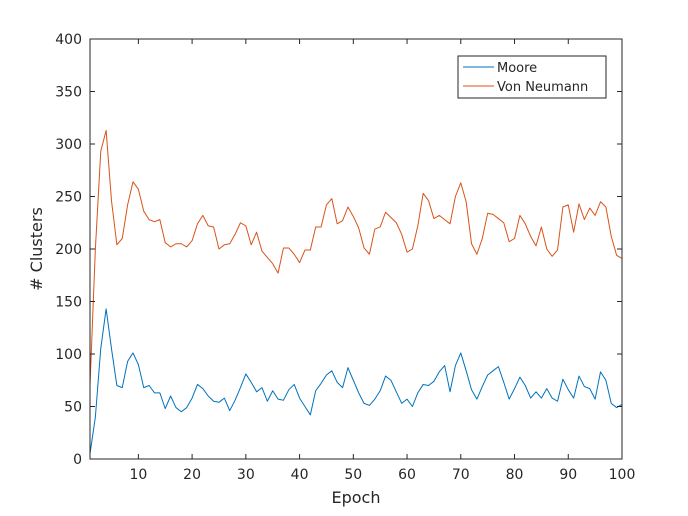  I want to click on y-tick-label: 350, so click(68, 93).